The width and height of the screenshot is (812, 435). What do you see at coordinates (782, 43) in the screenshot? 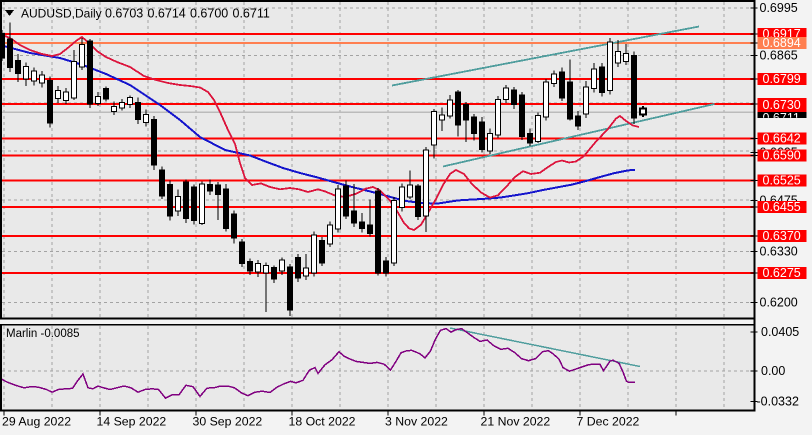
I see `svg-text: 0.6894` at bounding box center [782, 43].